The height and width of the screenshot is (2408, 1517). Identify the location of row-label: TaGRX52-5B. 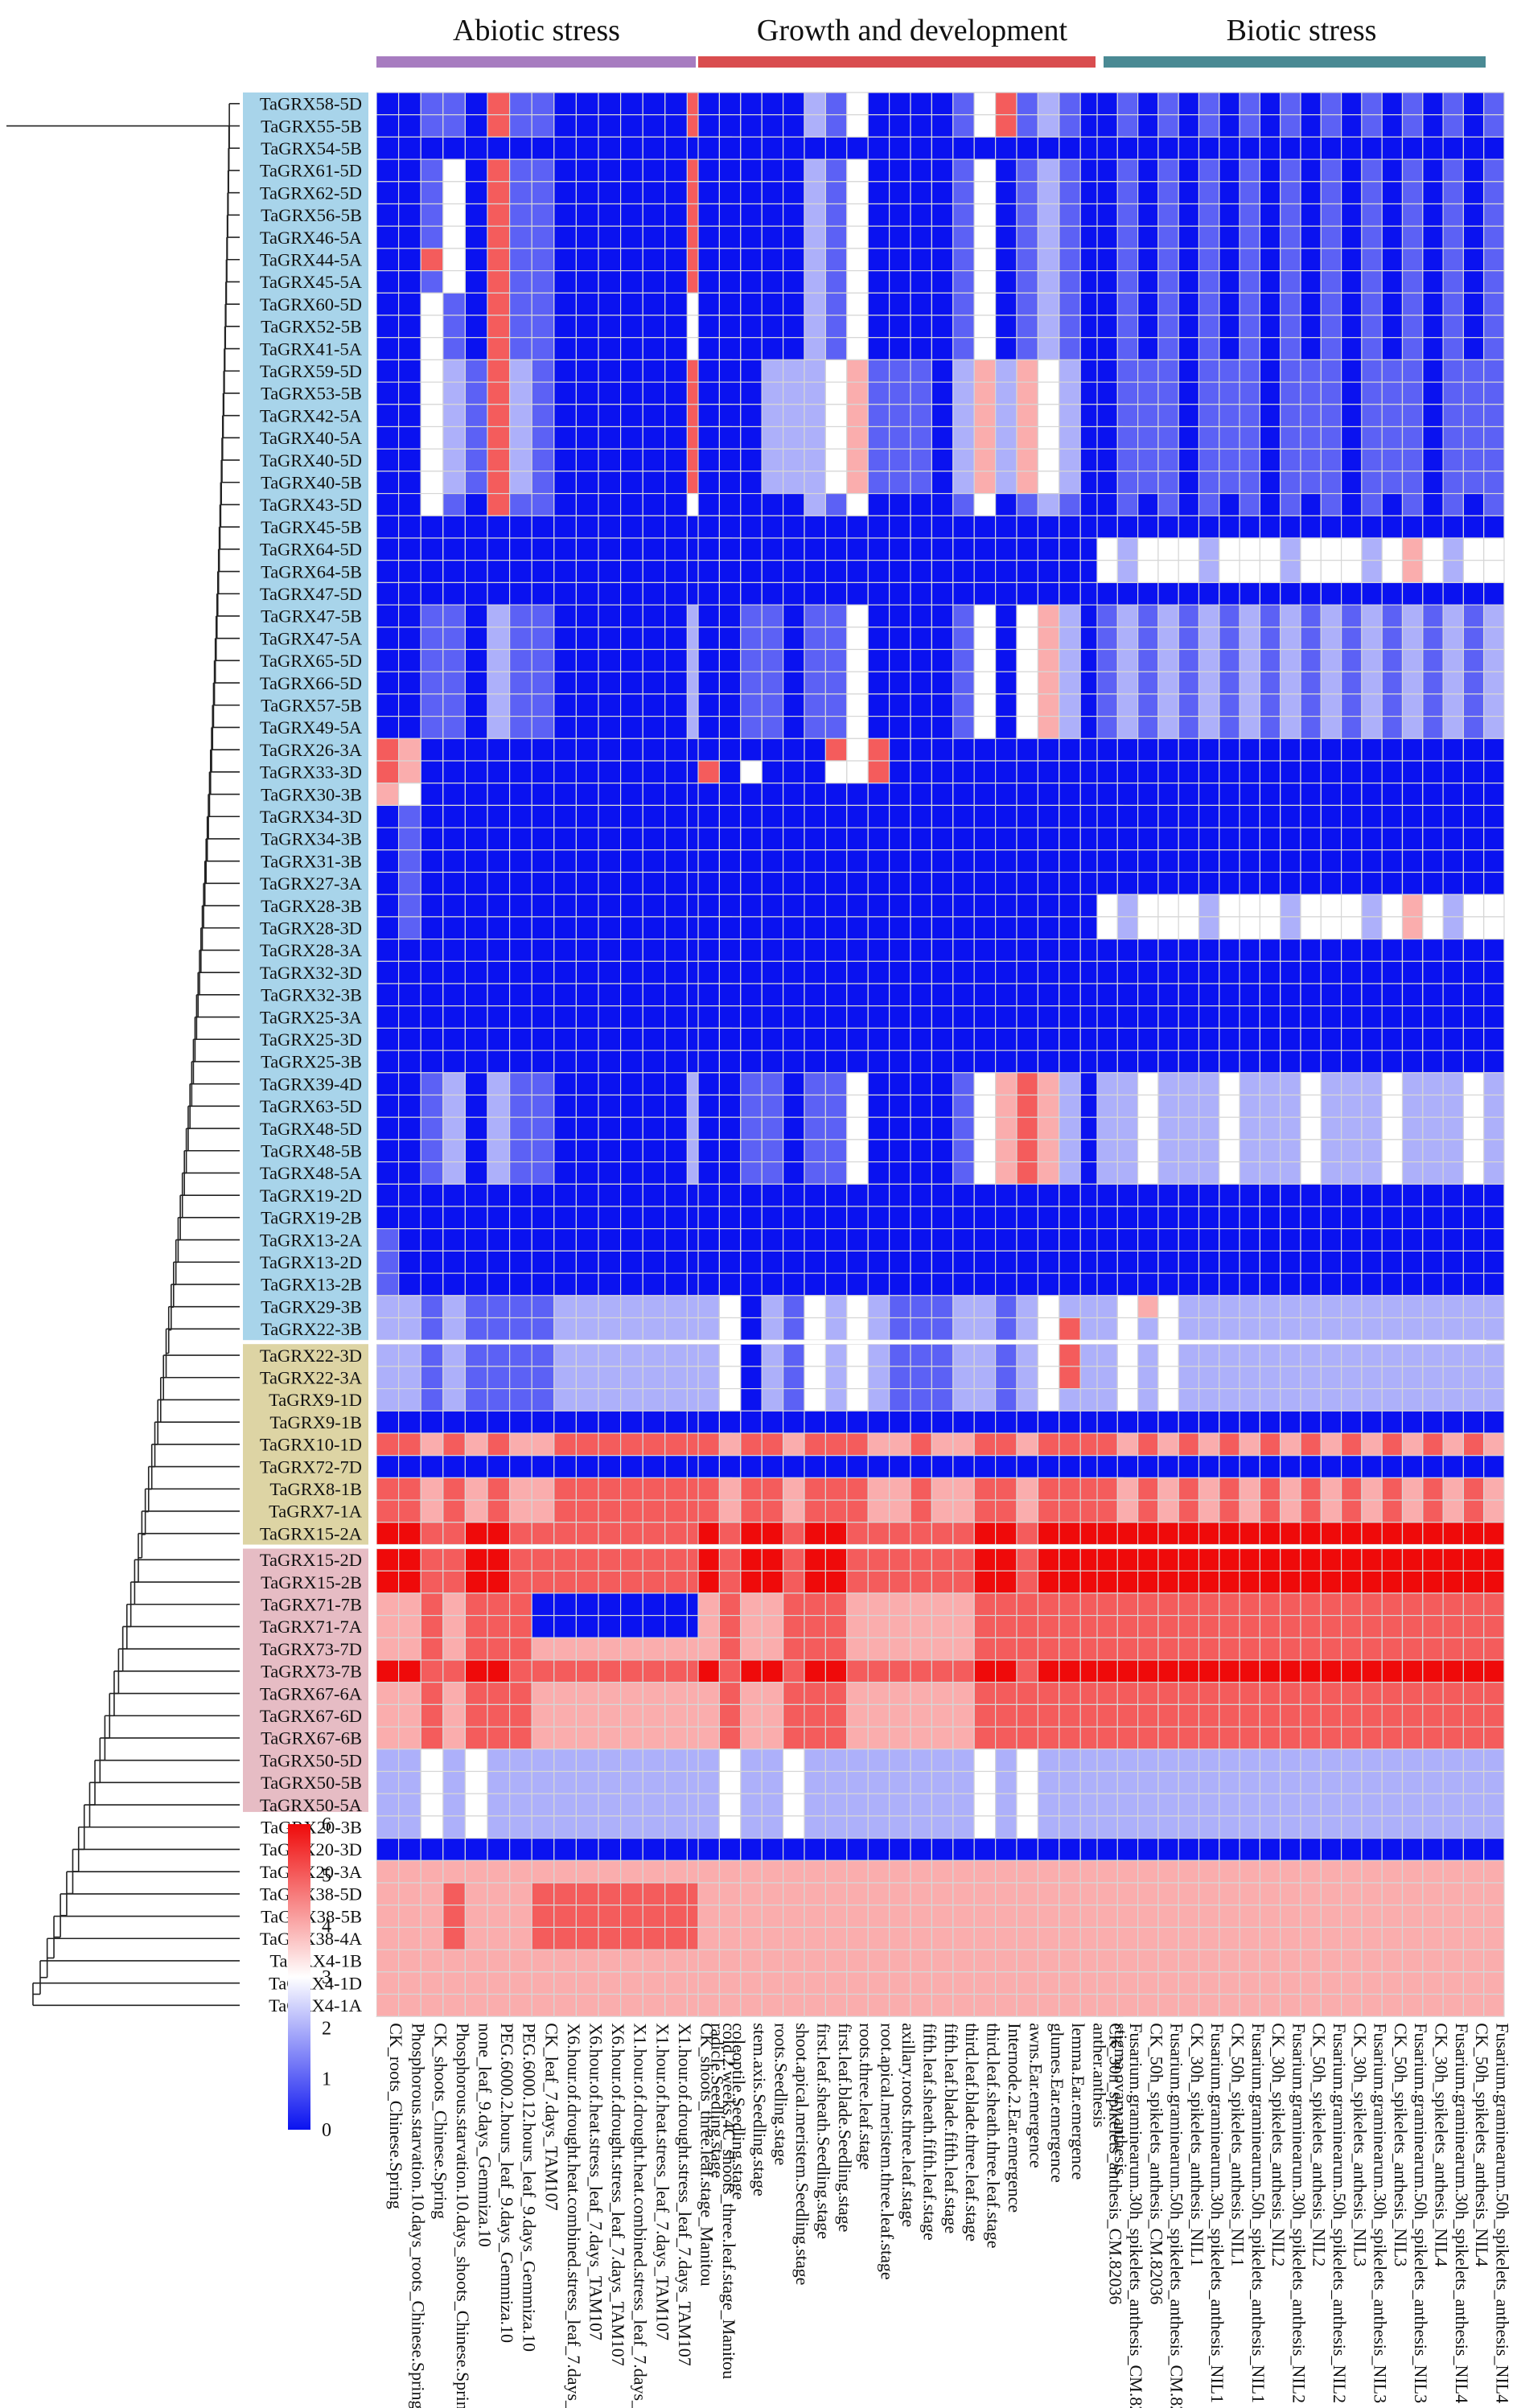
(311, 327).